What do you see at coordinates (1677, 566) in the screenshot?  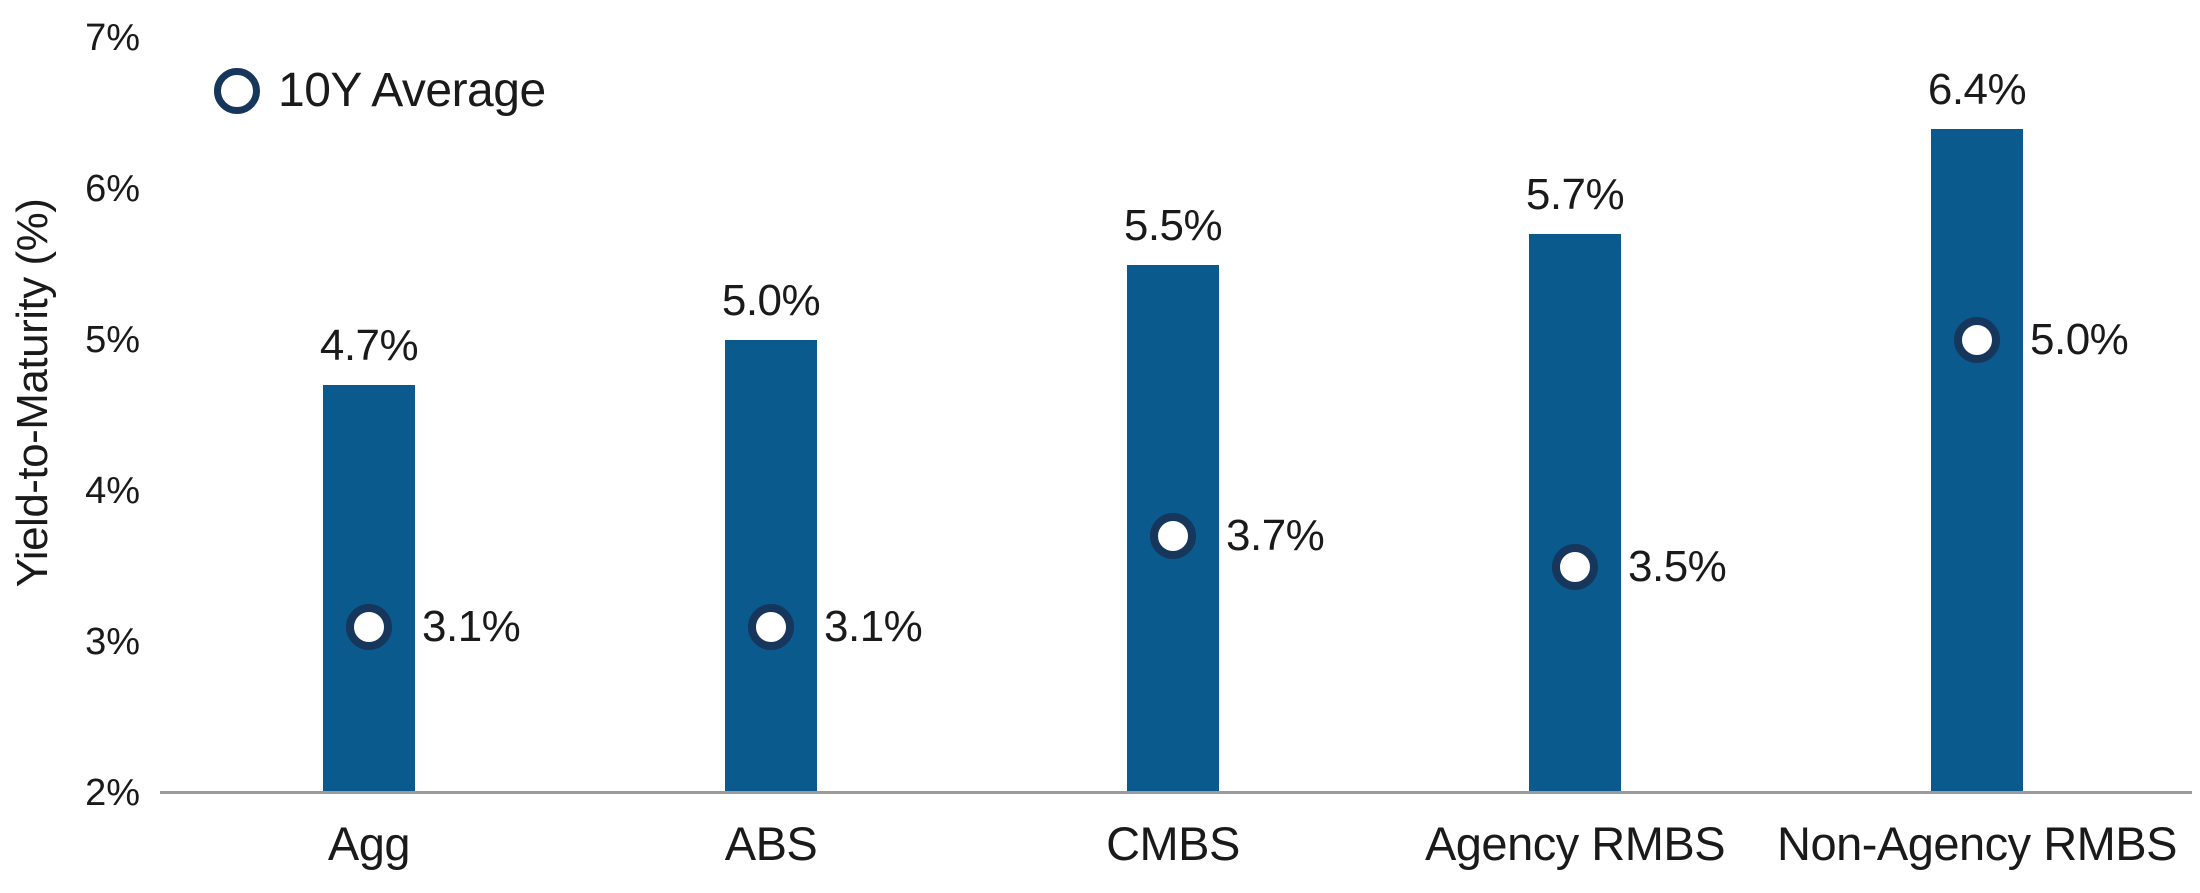 I see `average-value-label: 3.5%` at bounding box center [1677, 566].